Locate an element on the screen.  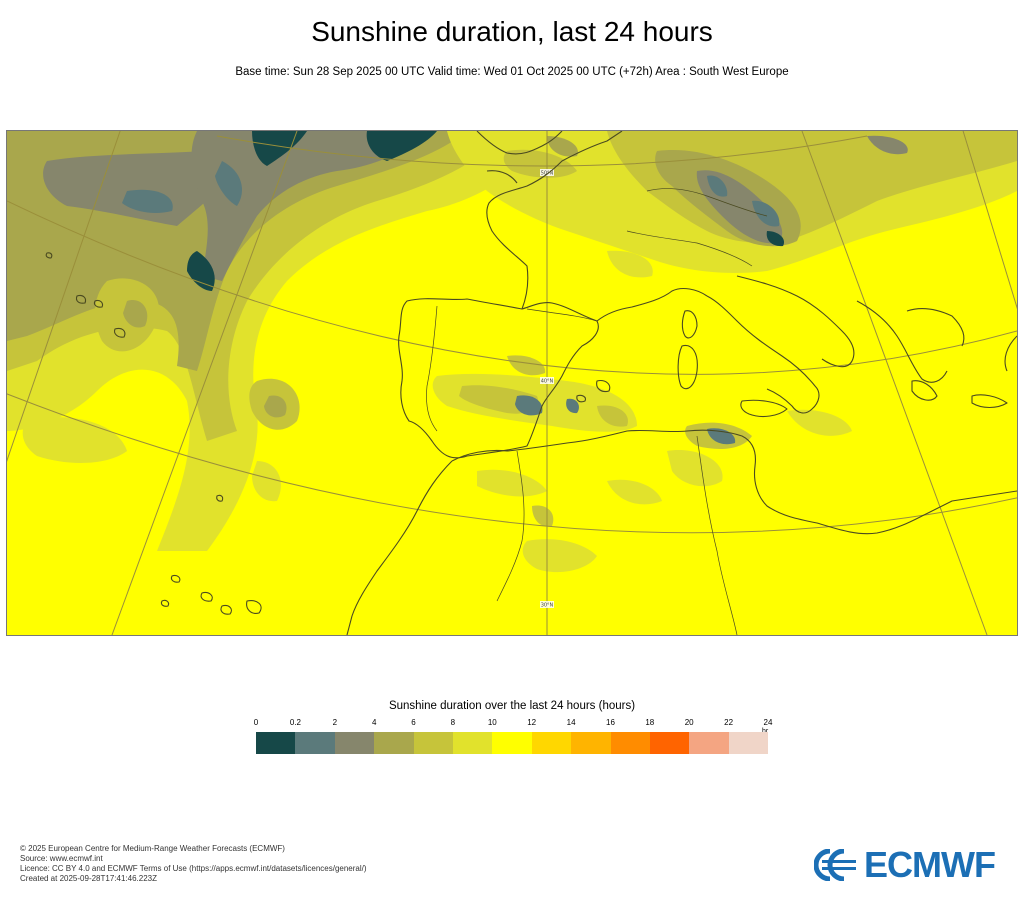
meridian-e2 is located at coordinates (989, 220).